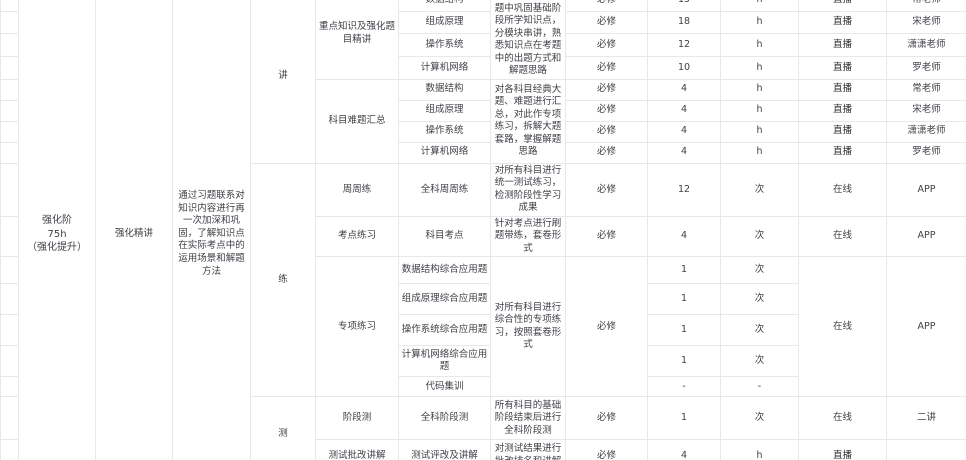 This screenshot has width=966, height=460. I want to click on subject-cell: 计算机网络, so click(444, 152).